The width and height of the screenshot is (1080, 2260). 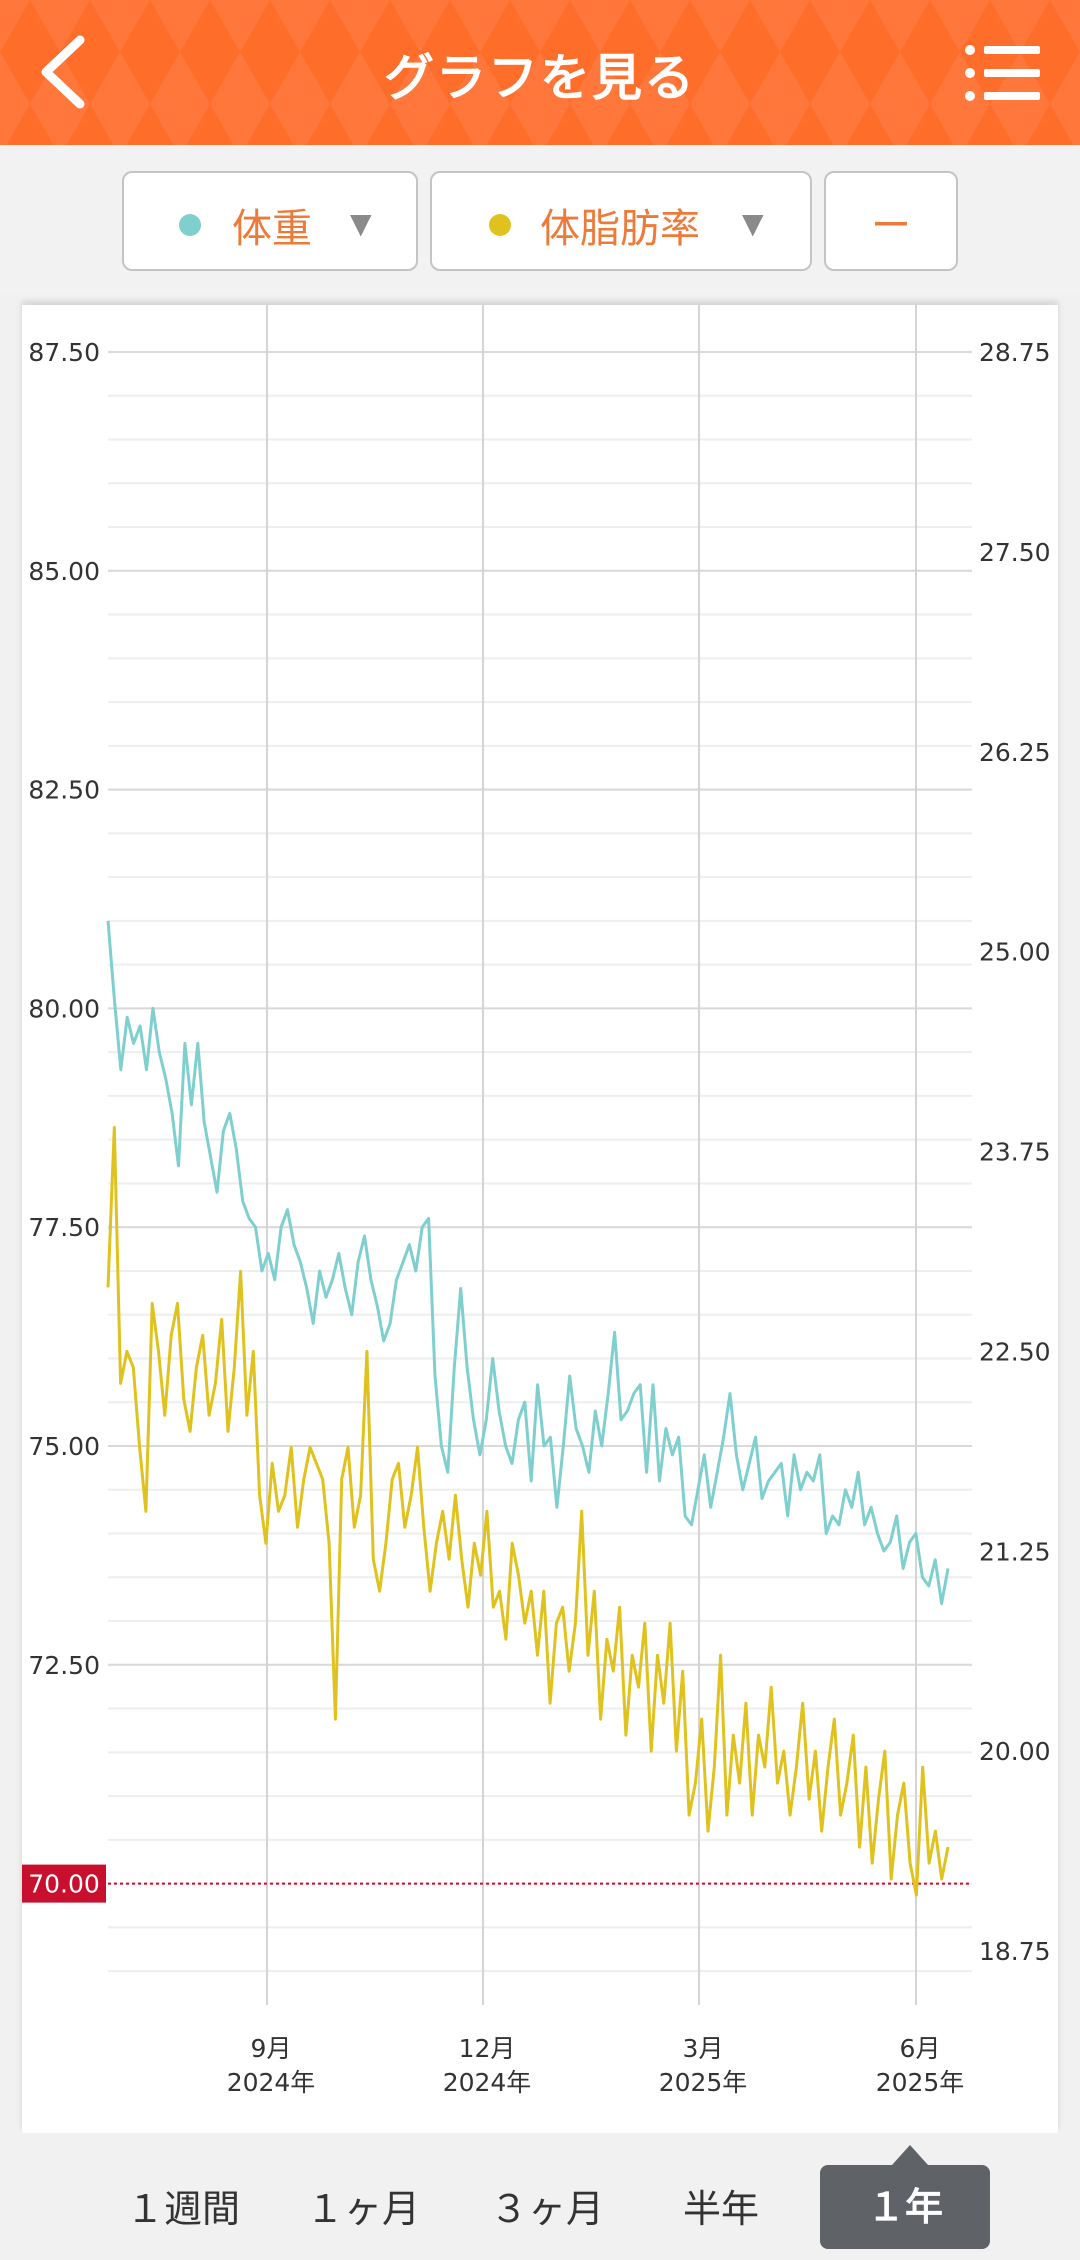 What do you see at coordinates (1015, 352) in the screenshot?
I see `right-axis-tick-label: 28.75` at bounding box center [1015, 352].